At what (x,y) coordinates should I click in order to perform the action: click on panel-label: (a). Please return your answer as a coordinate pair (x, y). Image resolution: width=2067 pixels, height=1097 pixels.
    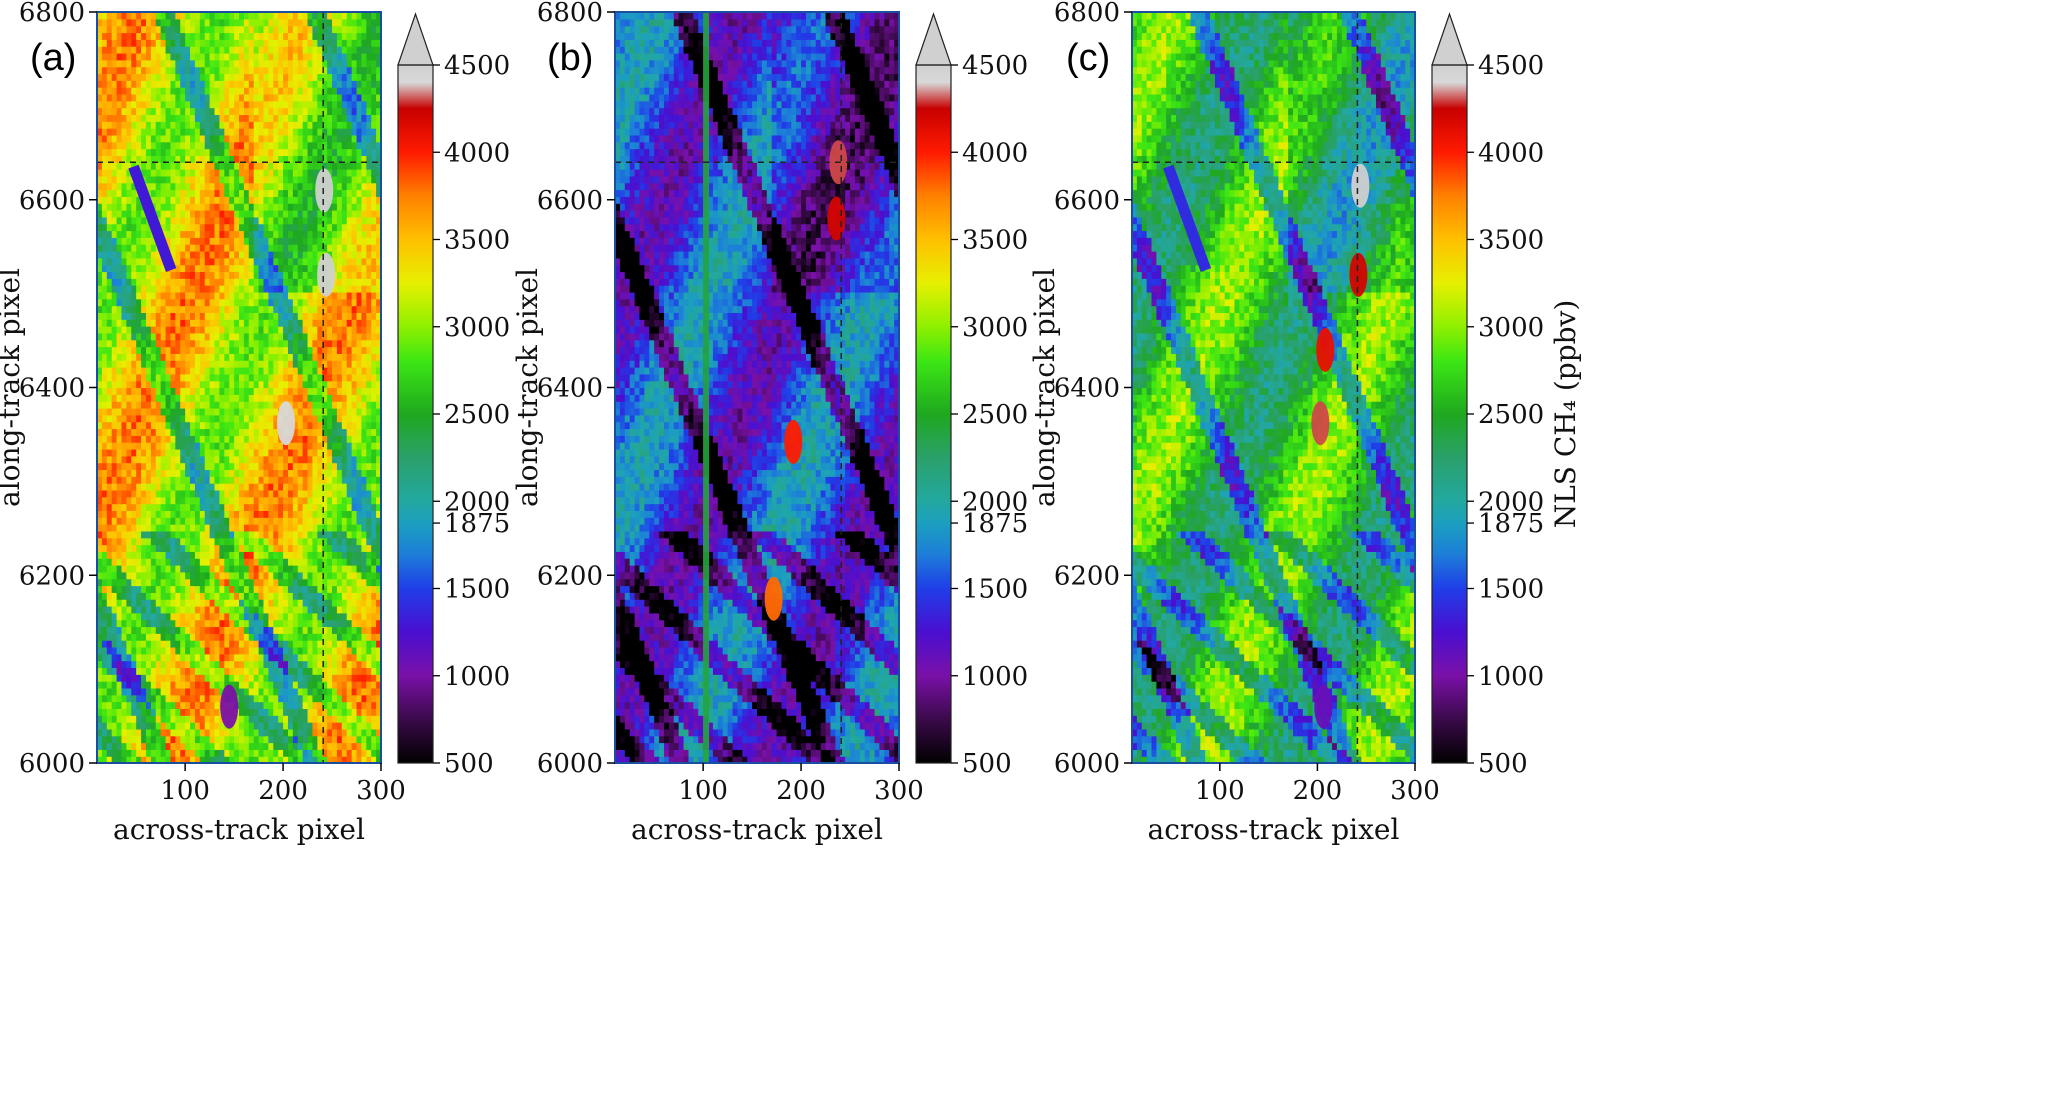
    Looking at the image, I should click on (53, 58).